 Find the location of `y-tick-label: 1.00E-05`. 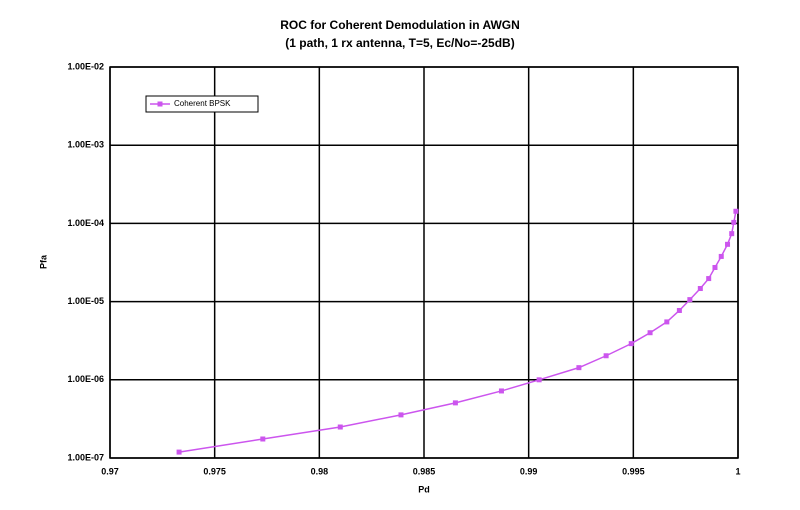

y-tick-label: 1.00E-05 is located at coordinates (85, 301).